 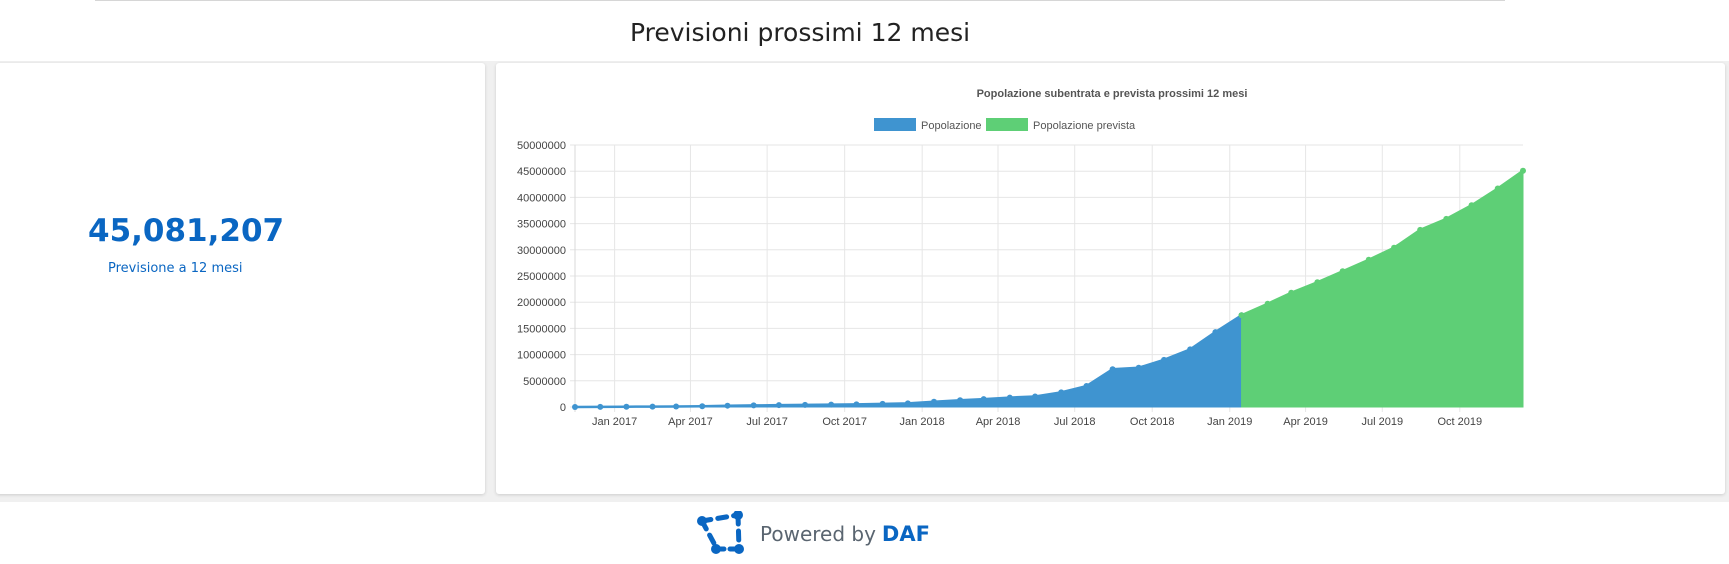 What do you see at coordinates (186, 231) in the screenshot?
I see `kpi-value: 45,081,207` at bounding box center [186, 231].